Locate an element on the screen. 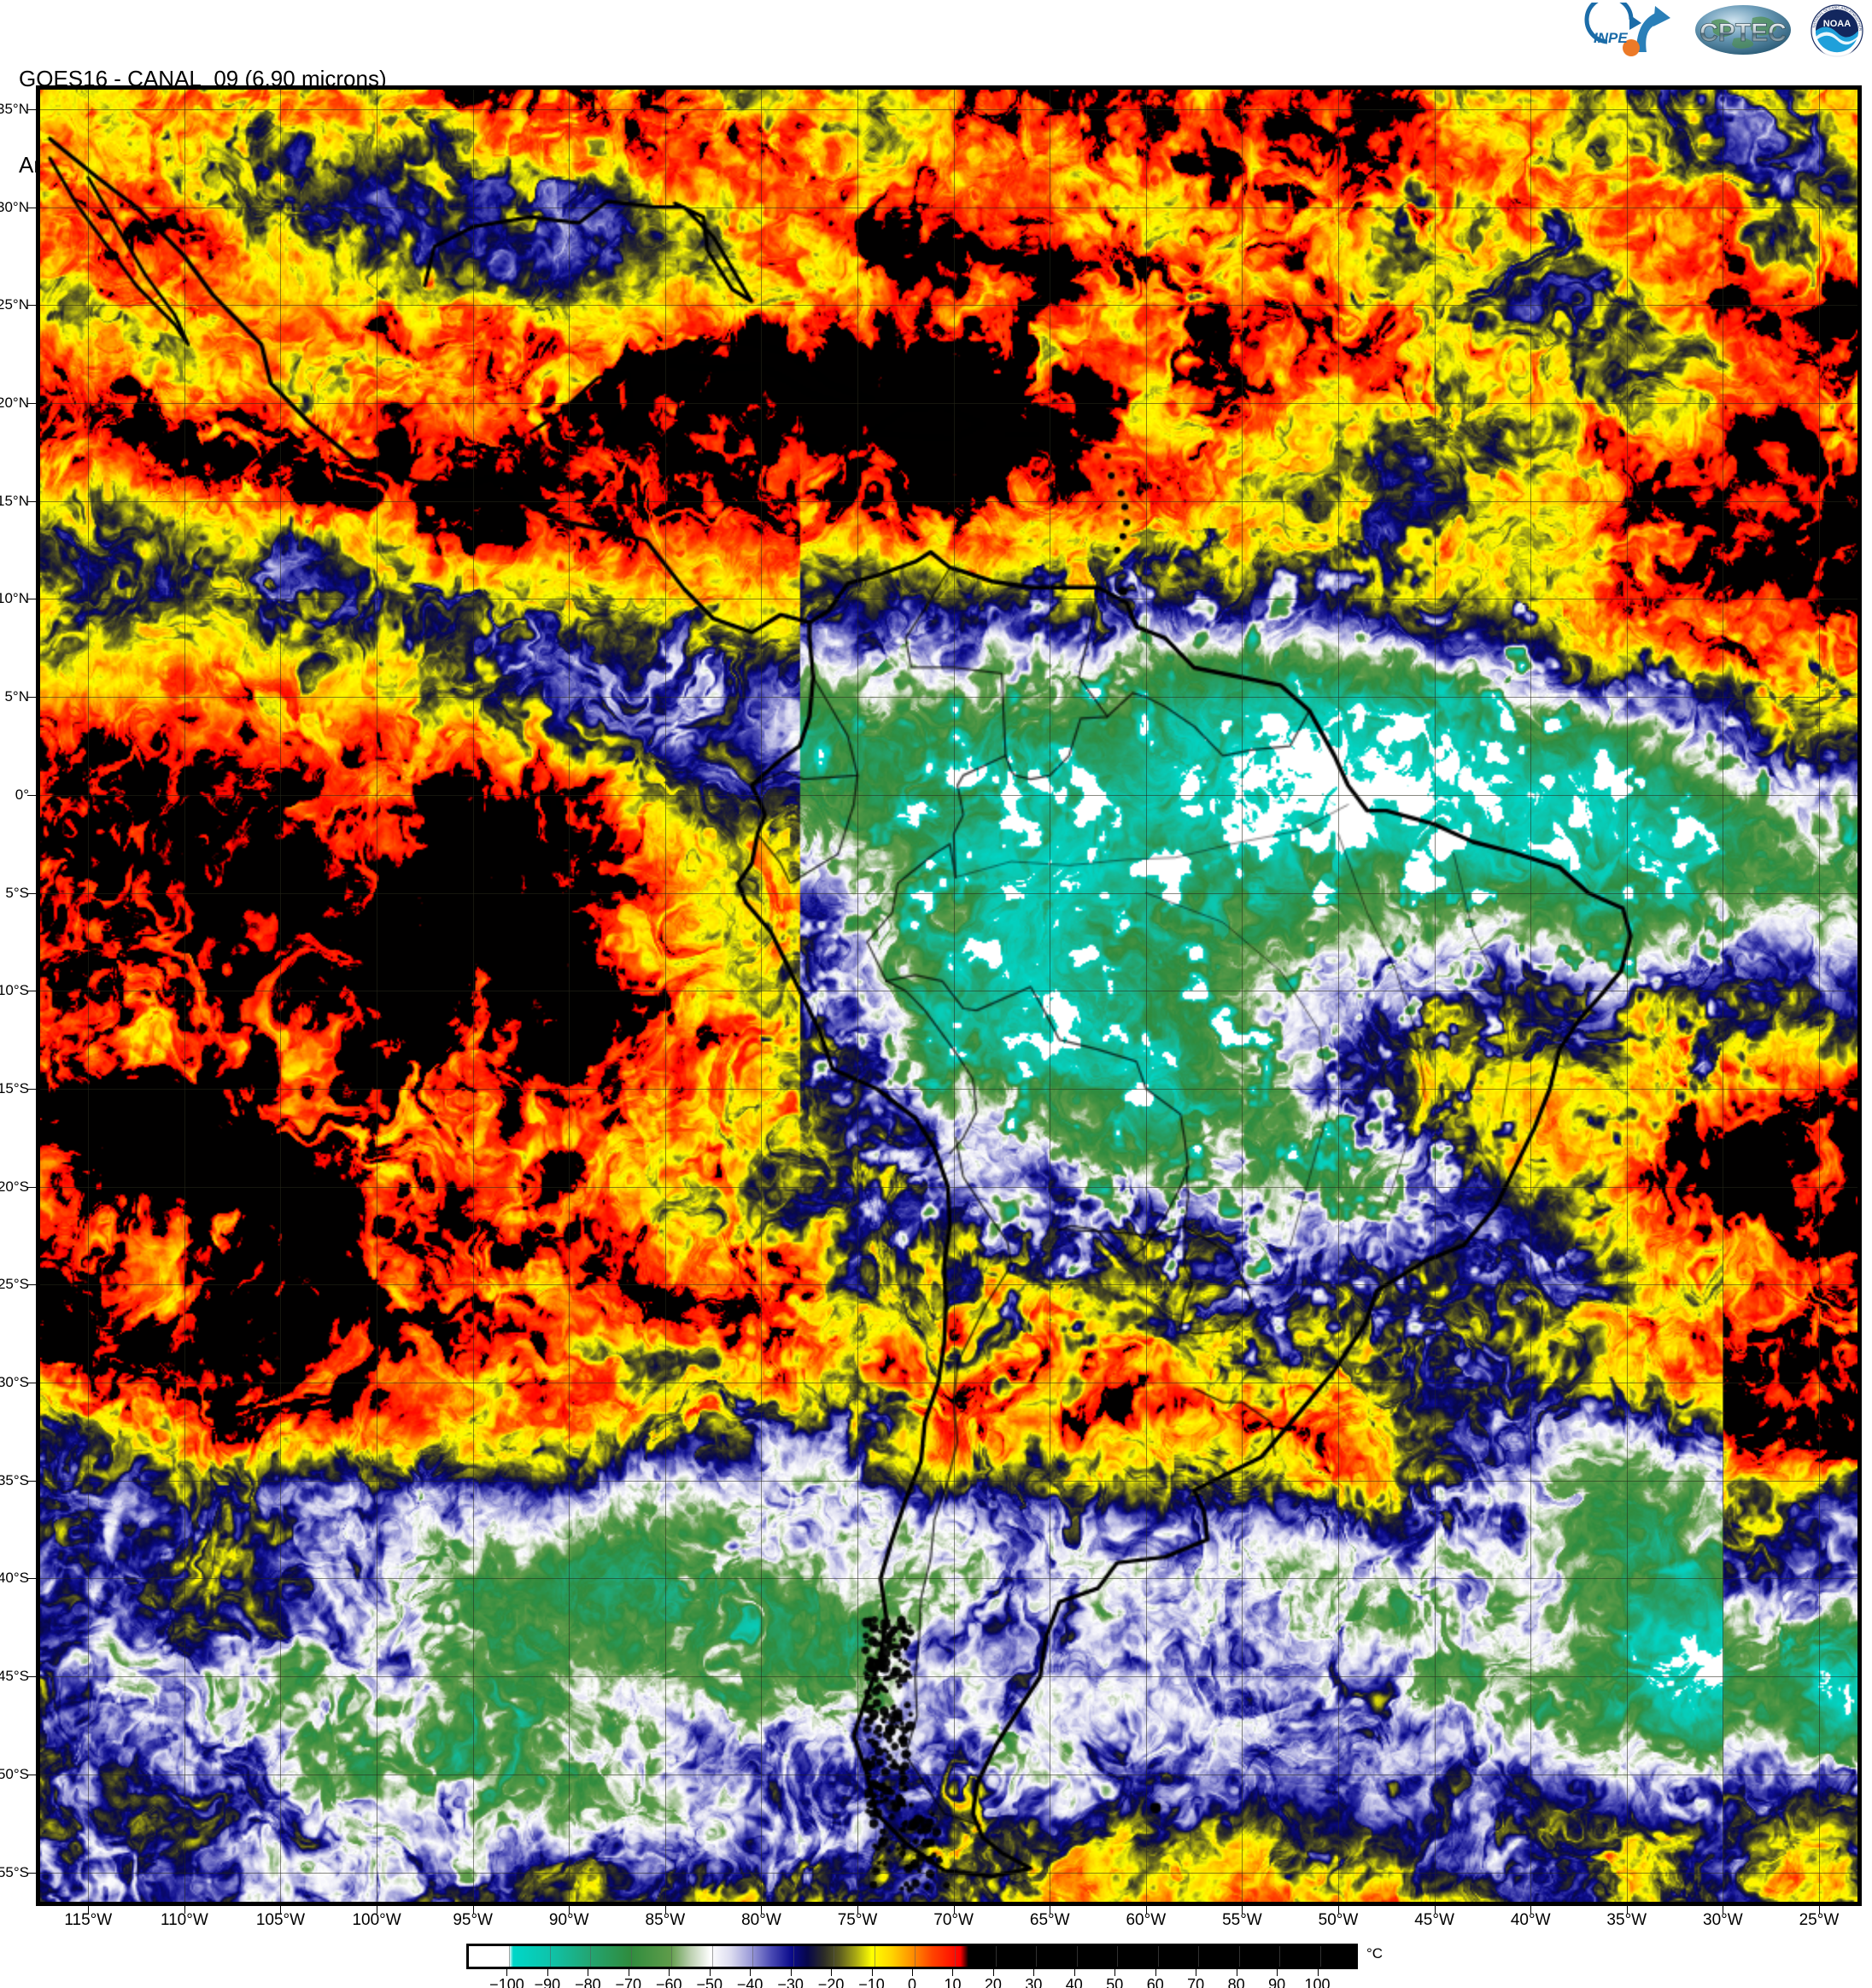  colorbar-tick-label: 100 is located at coordinates (1317, 1982).